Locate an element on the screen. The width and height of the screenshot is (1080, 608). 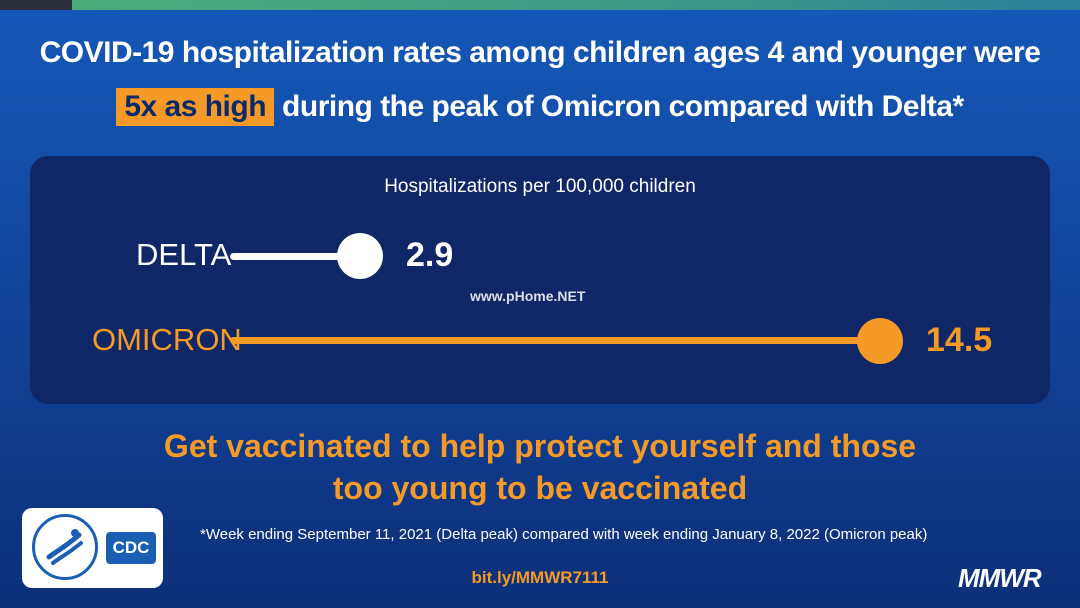
hhs-seal-icon is located at coordinates (65, 547).